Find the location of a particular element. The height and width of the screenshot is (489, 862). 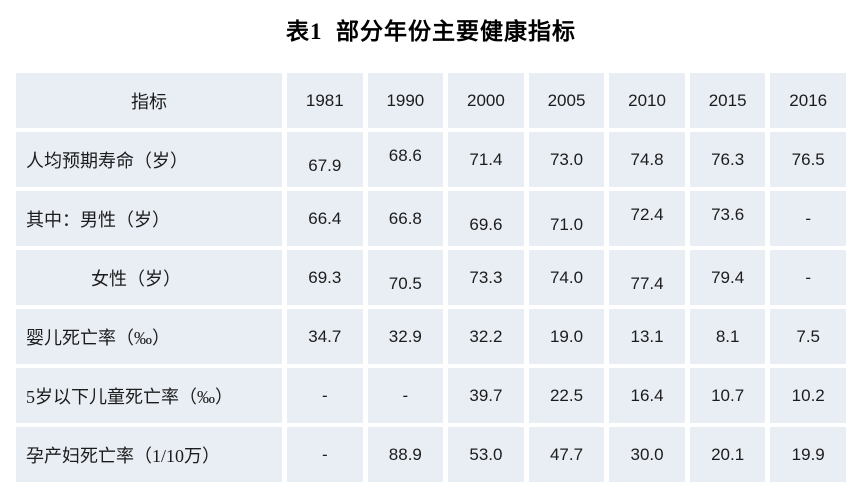

value-cell: 13.1 is located at coordinates (647, 336).